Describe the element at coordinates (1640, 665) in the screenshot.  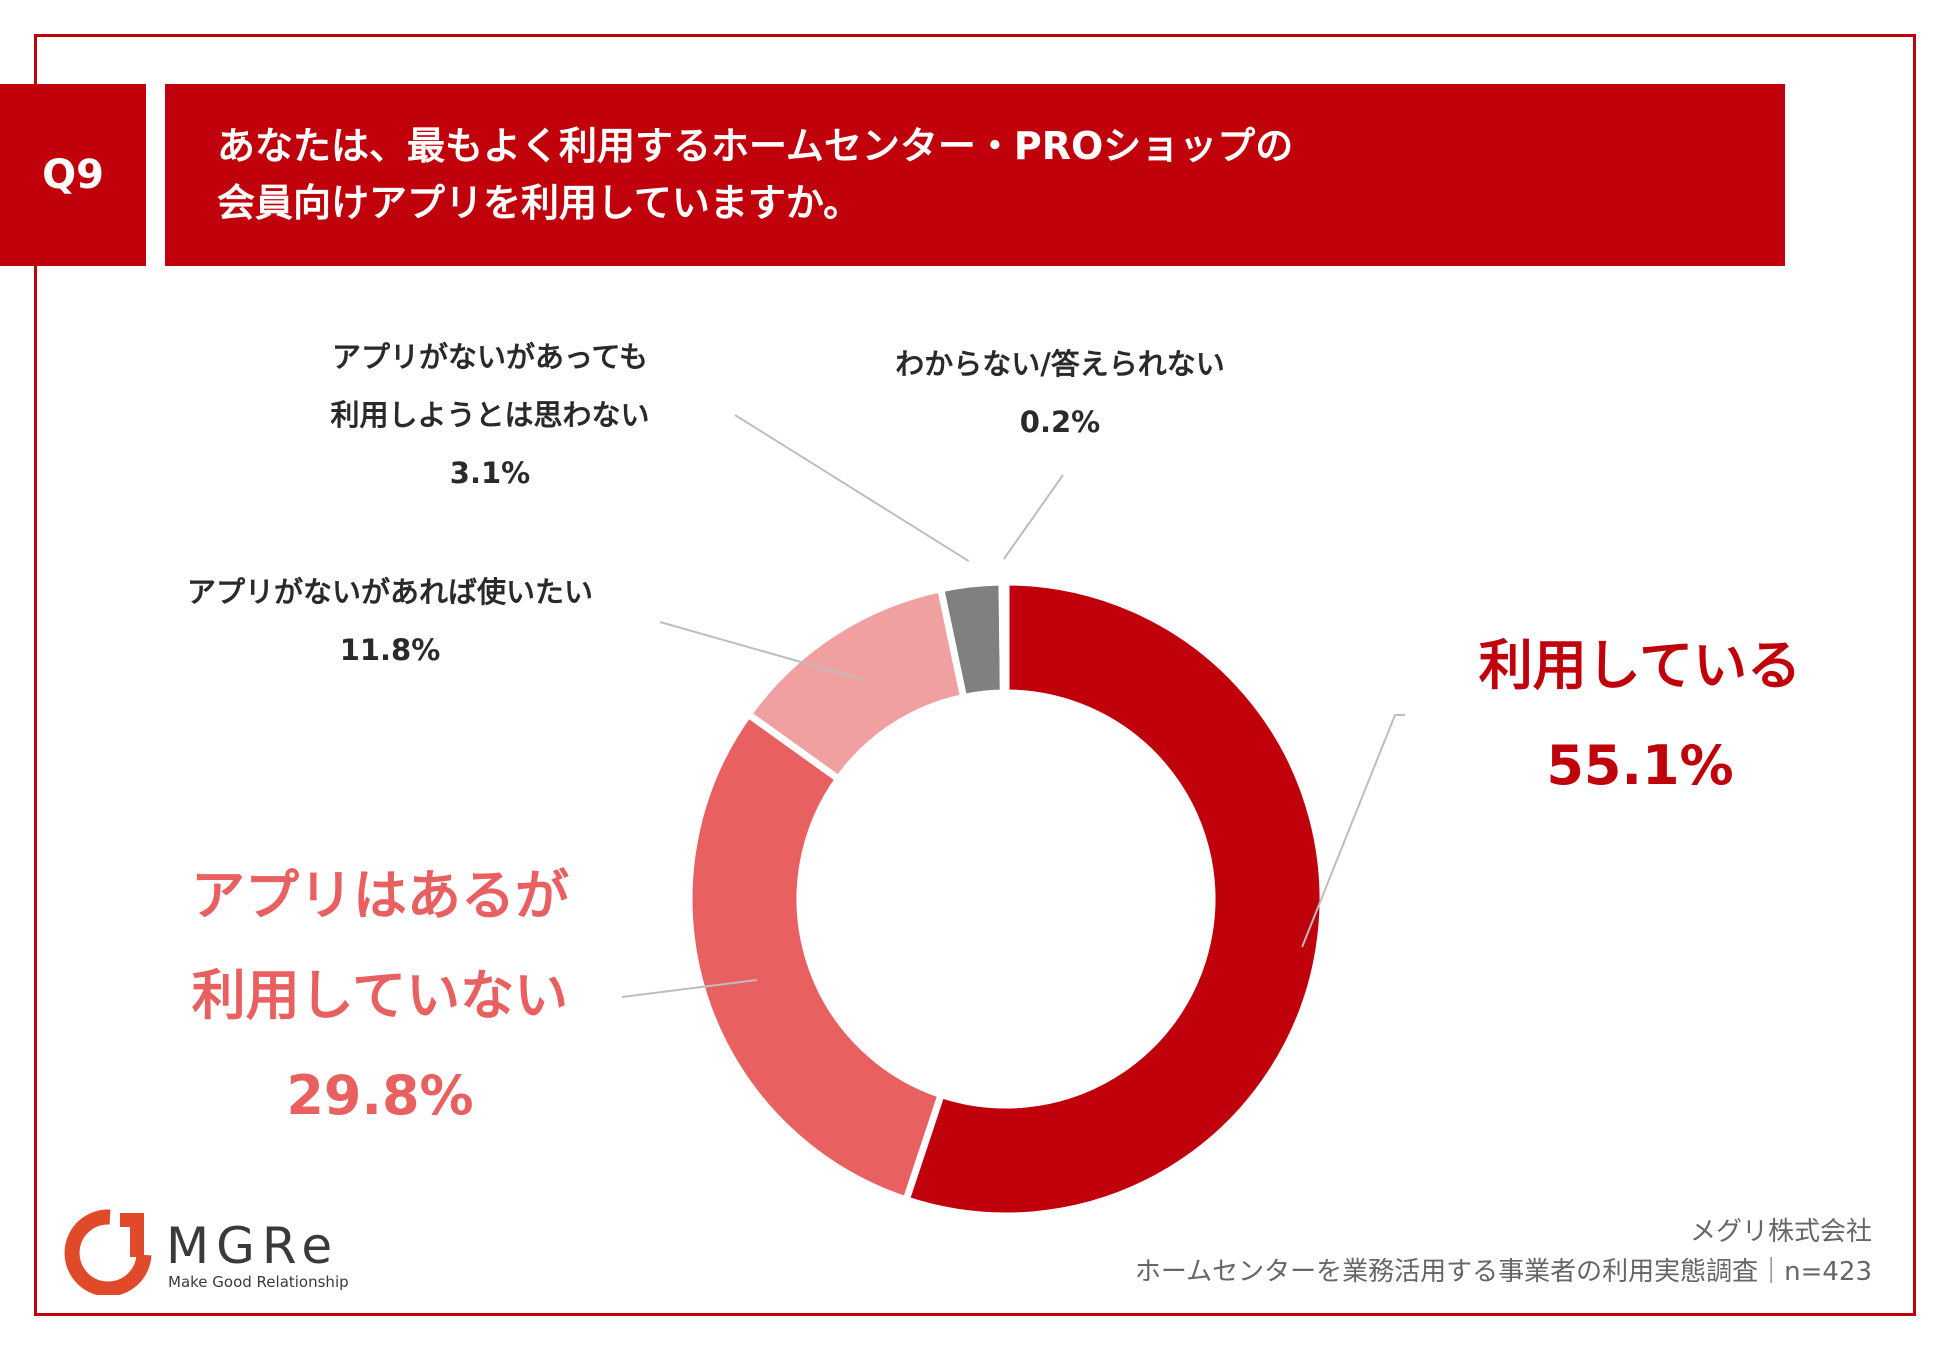
I see `label-using-text: 利用している` at that location.